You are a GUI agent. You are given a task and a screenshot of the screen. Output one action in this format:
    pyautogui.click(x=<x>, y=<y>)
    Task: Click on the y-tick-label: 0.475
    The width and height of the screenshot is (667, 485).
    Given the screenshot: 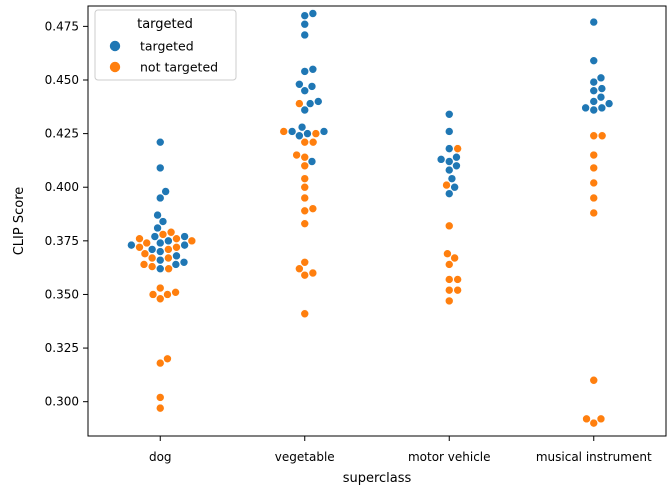 What is the action you would take?
    pyautogui.click(x=62, y=26)
    